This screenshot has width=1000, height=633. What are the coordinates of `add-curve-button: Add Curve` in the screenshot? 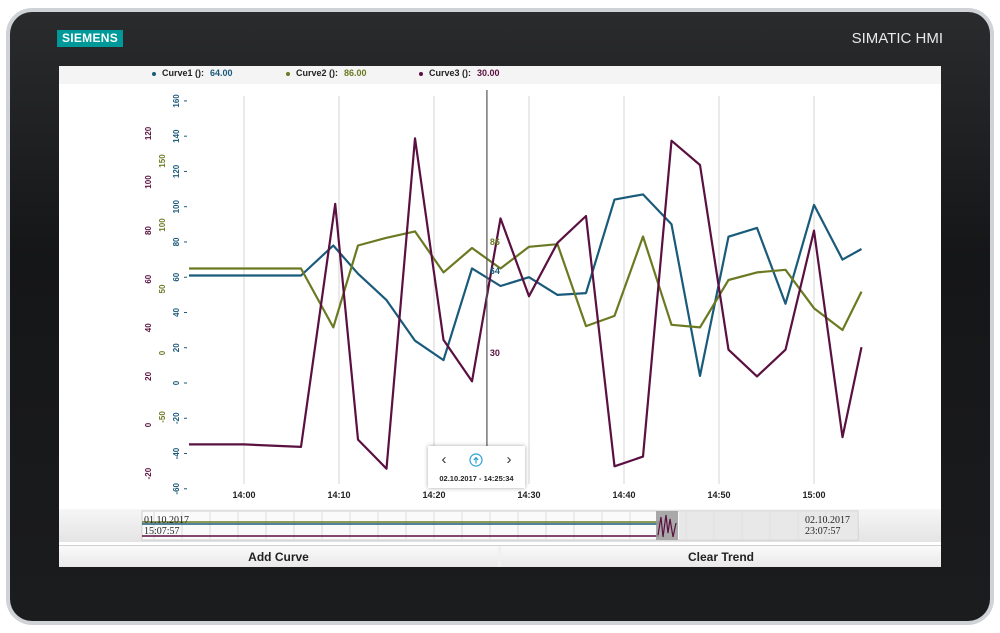 It's located at (278, 556).